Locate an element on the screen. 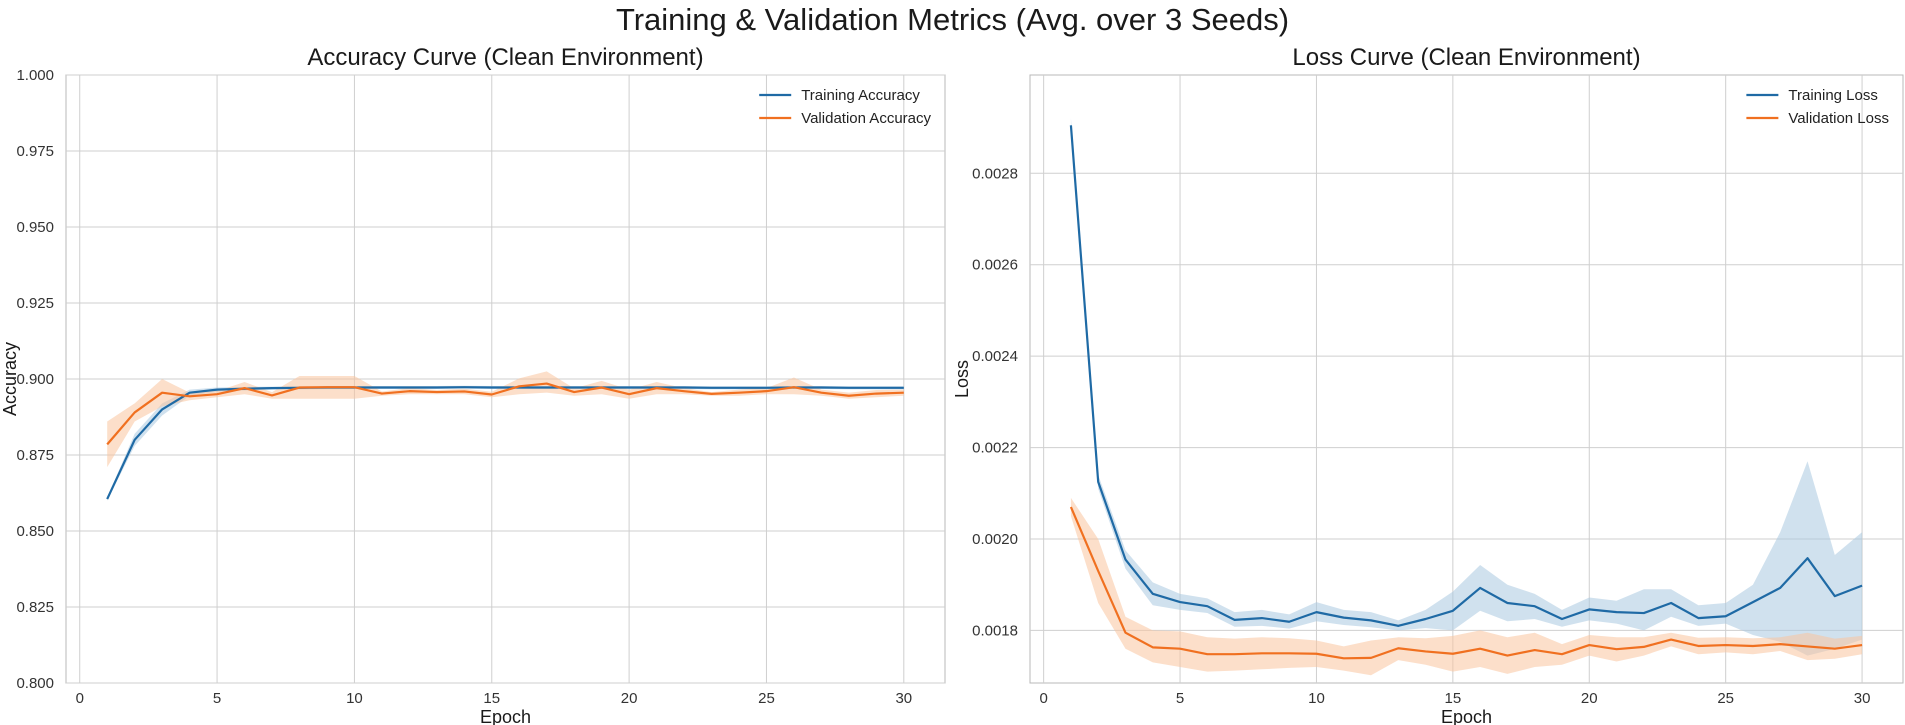 The height and width of the screenshot is (725, 1905). panel-2-series-2-line is located at coordinates (1466, 583).